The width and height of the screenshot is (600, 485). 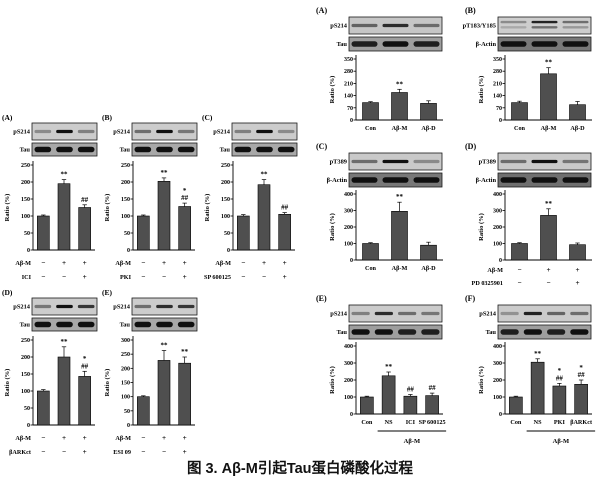 What do you see at coordinates (560, 422) in the screenshot?
I see `x-category-label: PKI` at bounding box center [560, 422].